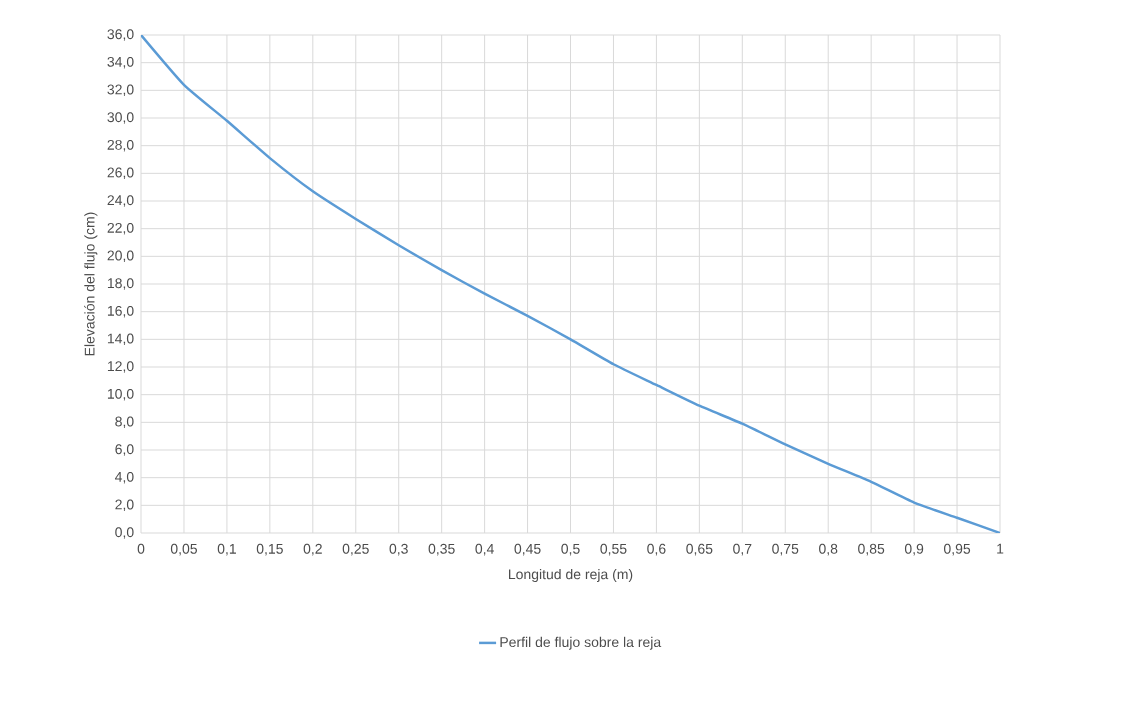 Image resolution: width=1129 pixels, height=703 pixels. Describe the element at coordinates (120, 90) in the screenshot. I see `y-tick-label: 32,0` at that location.